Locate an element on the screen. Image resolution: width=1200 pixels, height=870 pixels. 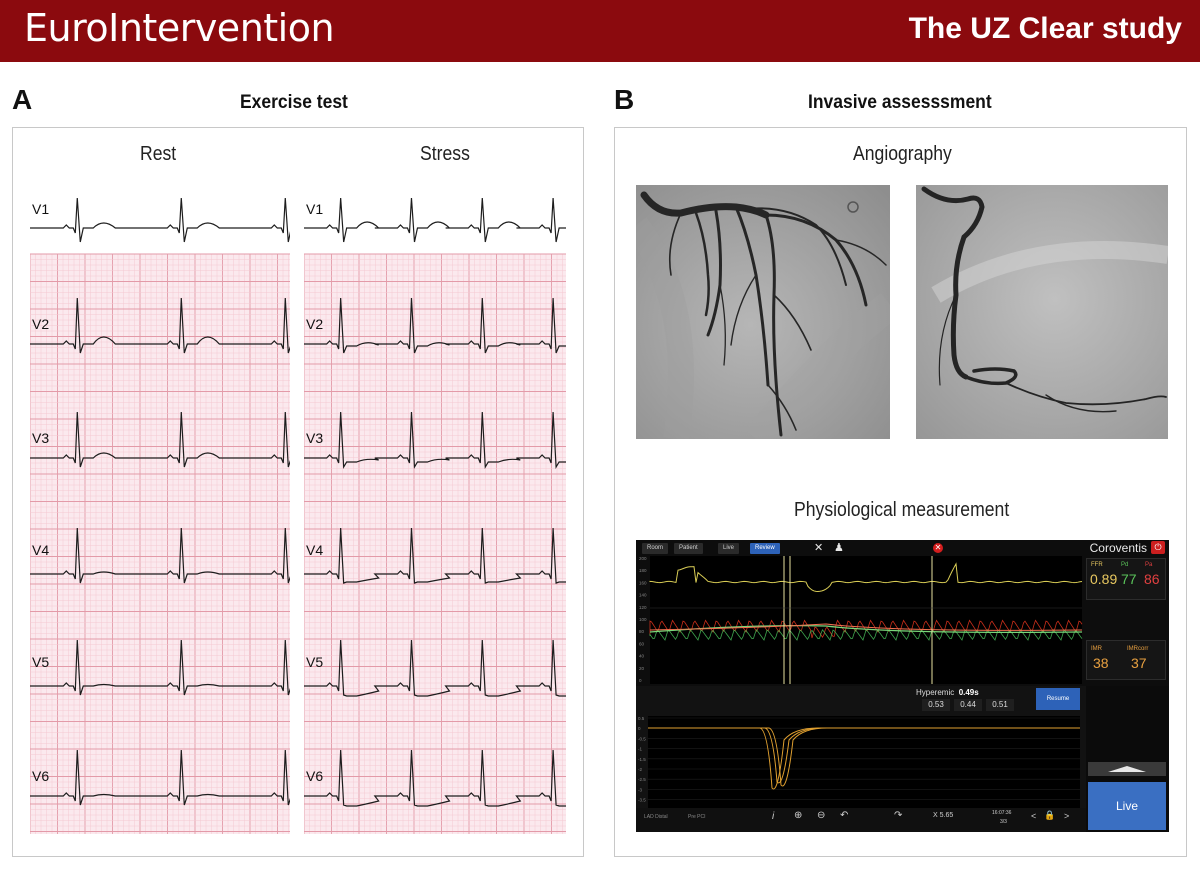
svg-text: 100 is located at coordinates (643, 619).